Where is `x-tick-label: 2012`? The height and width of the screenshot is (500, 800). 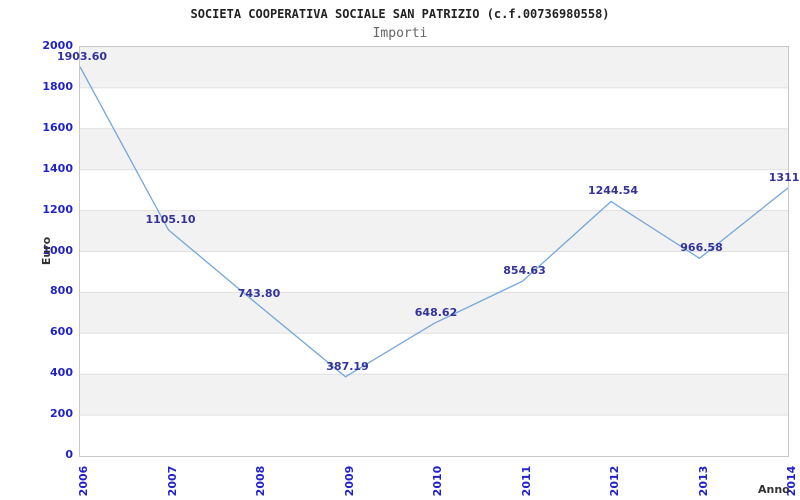
x-tick-label: 2012 is located at coordinates (614, 481).